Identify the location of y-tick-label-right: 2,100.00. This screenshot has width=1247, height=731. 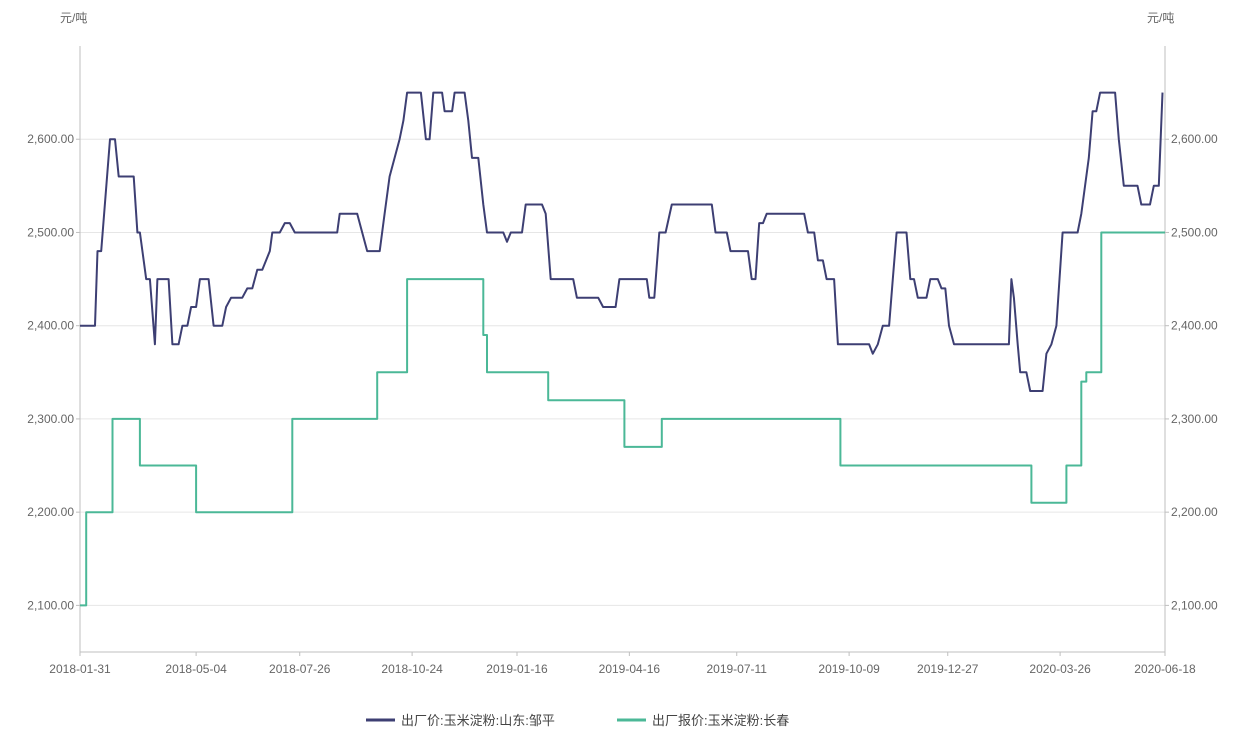
(1194, 605).